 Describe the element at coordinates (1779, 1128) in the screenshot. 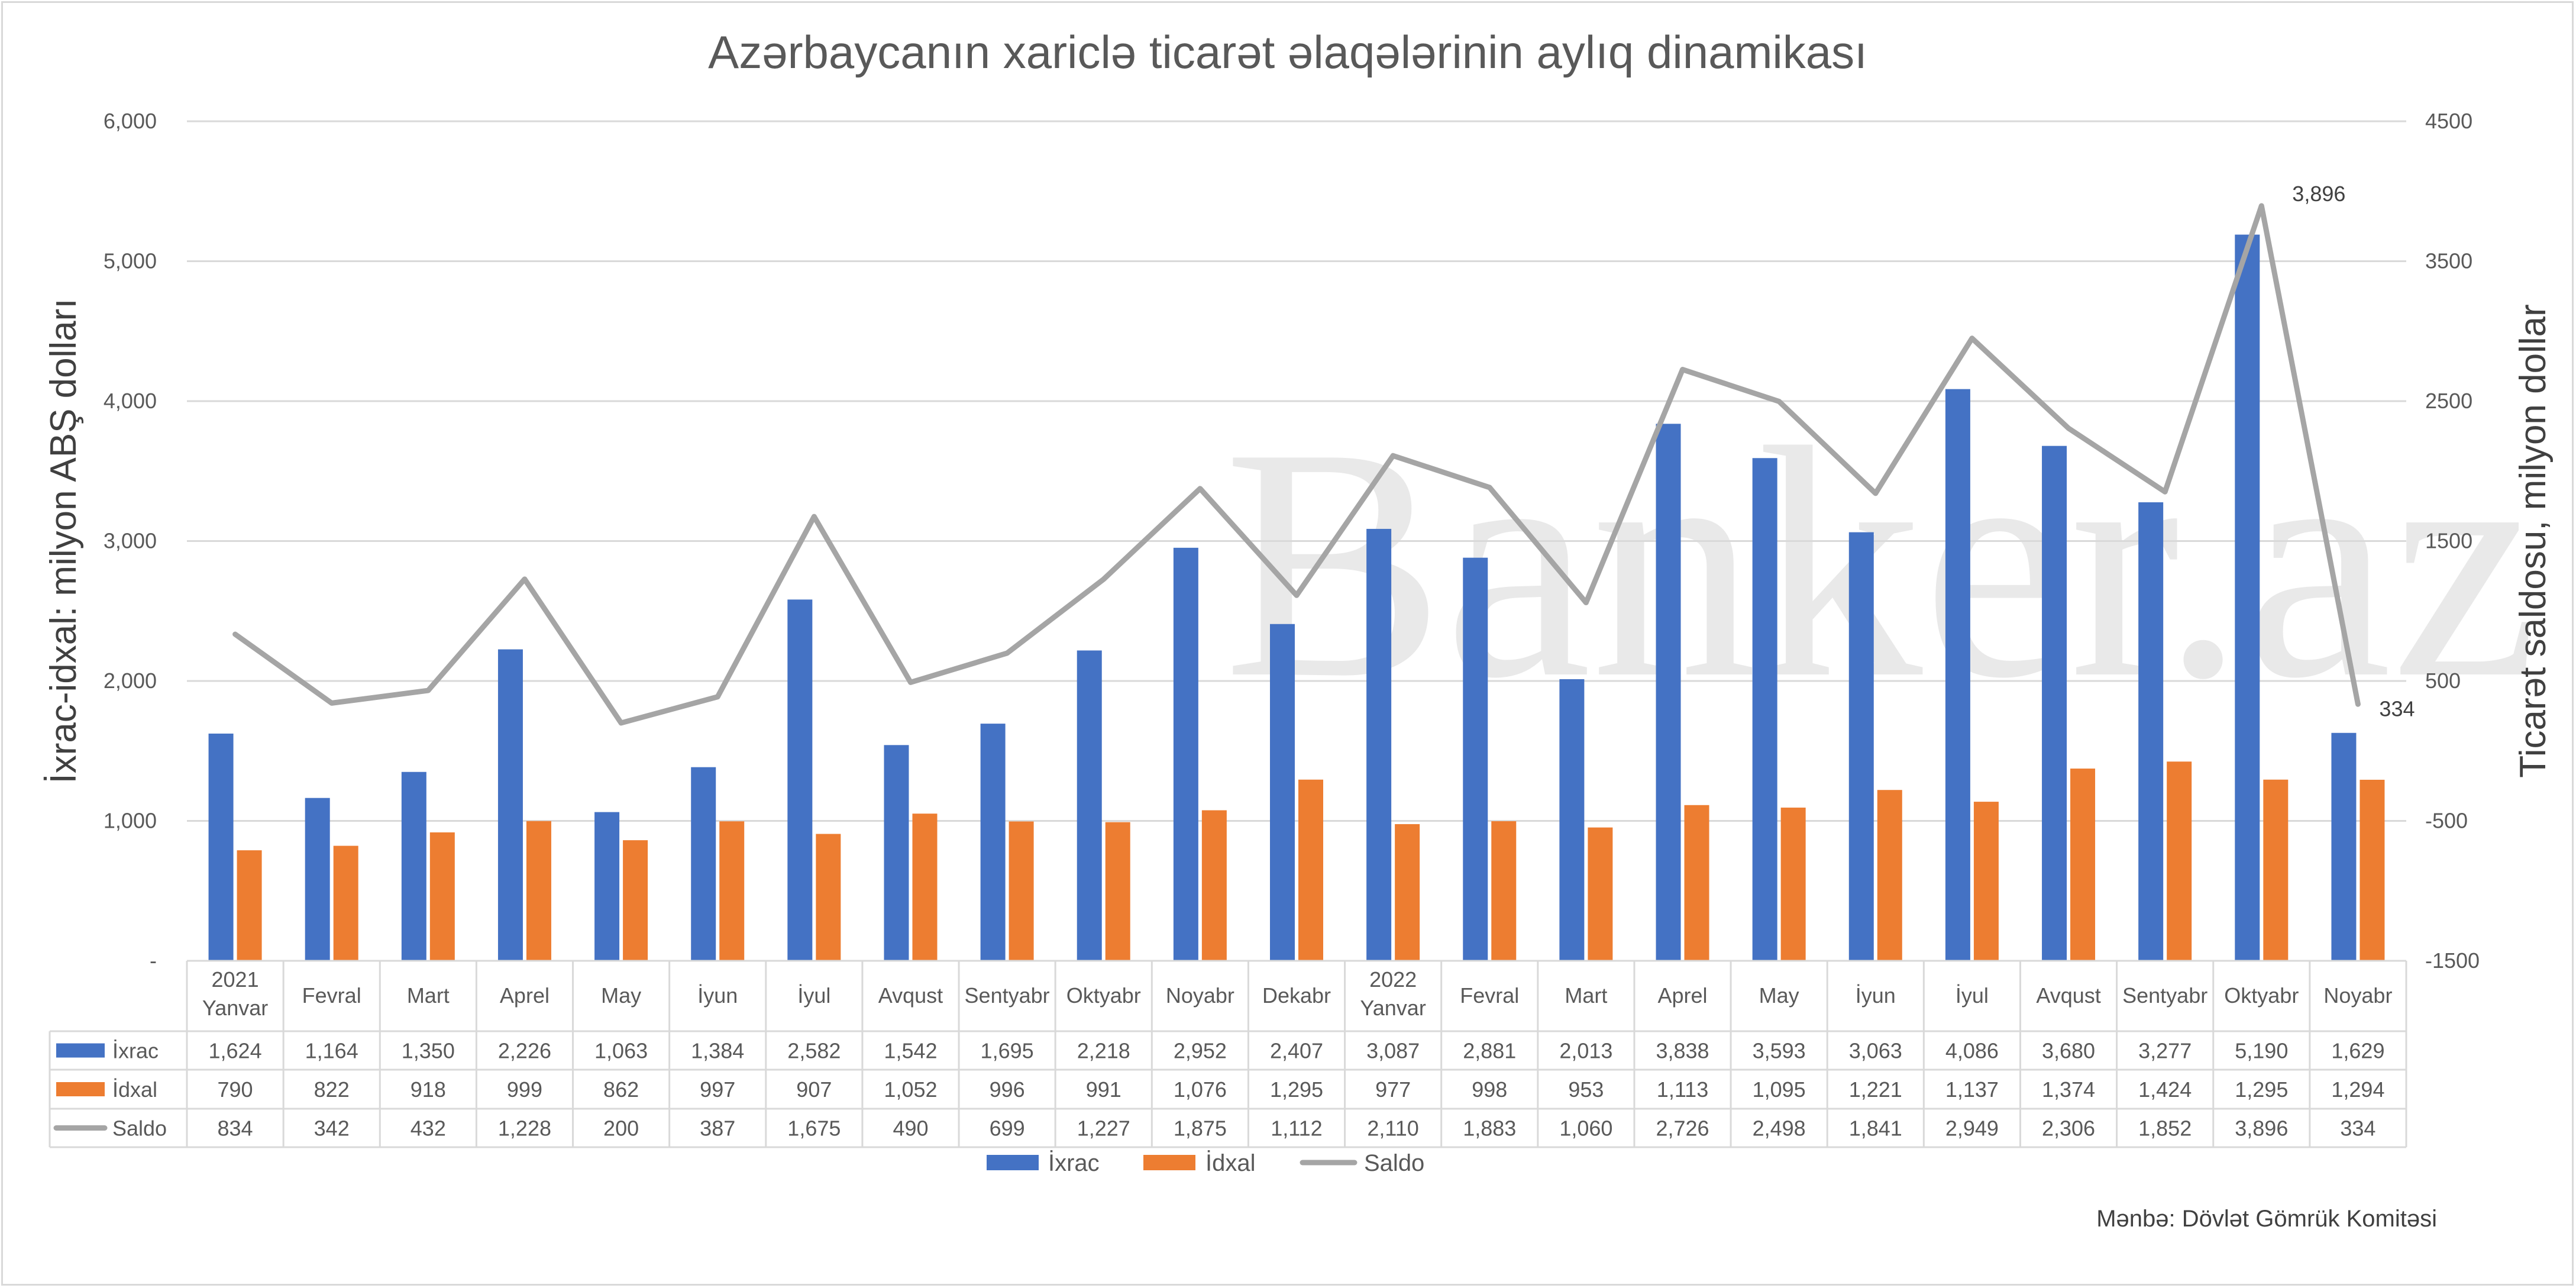

I see `data-label: 2,498` at that location.